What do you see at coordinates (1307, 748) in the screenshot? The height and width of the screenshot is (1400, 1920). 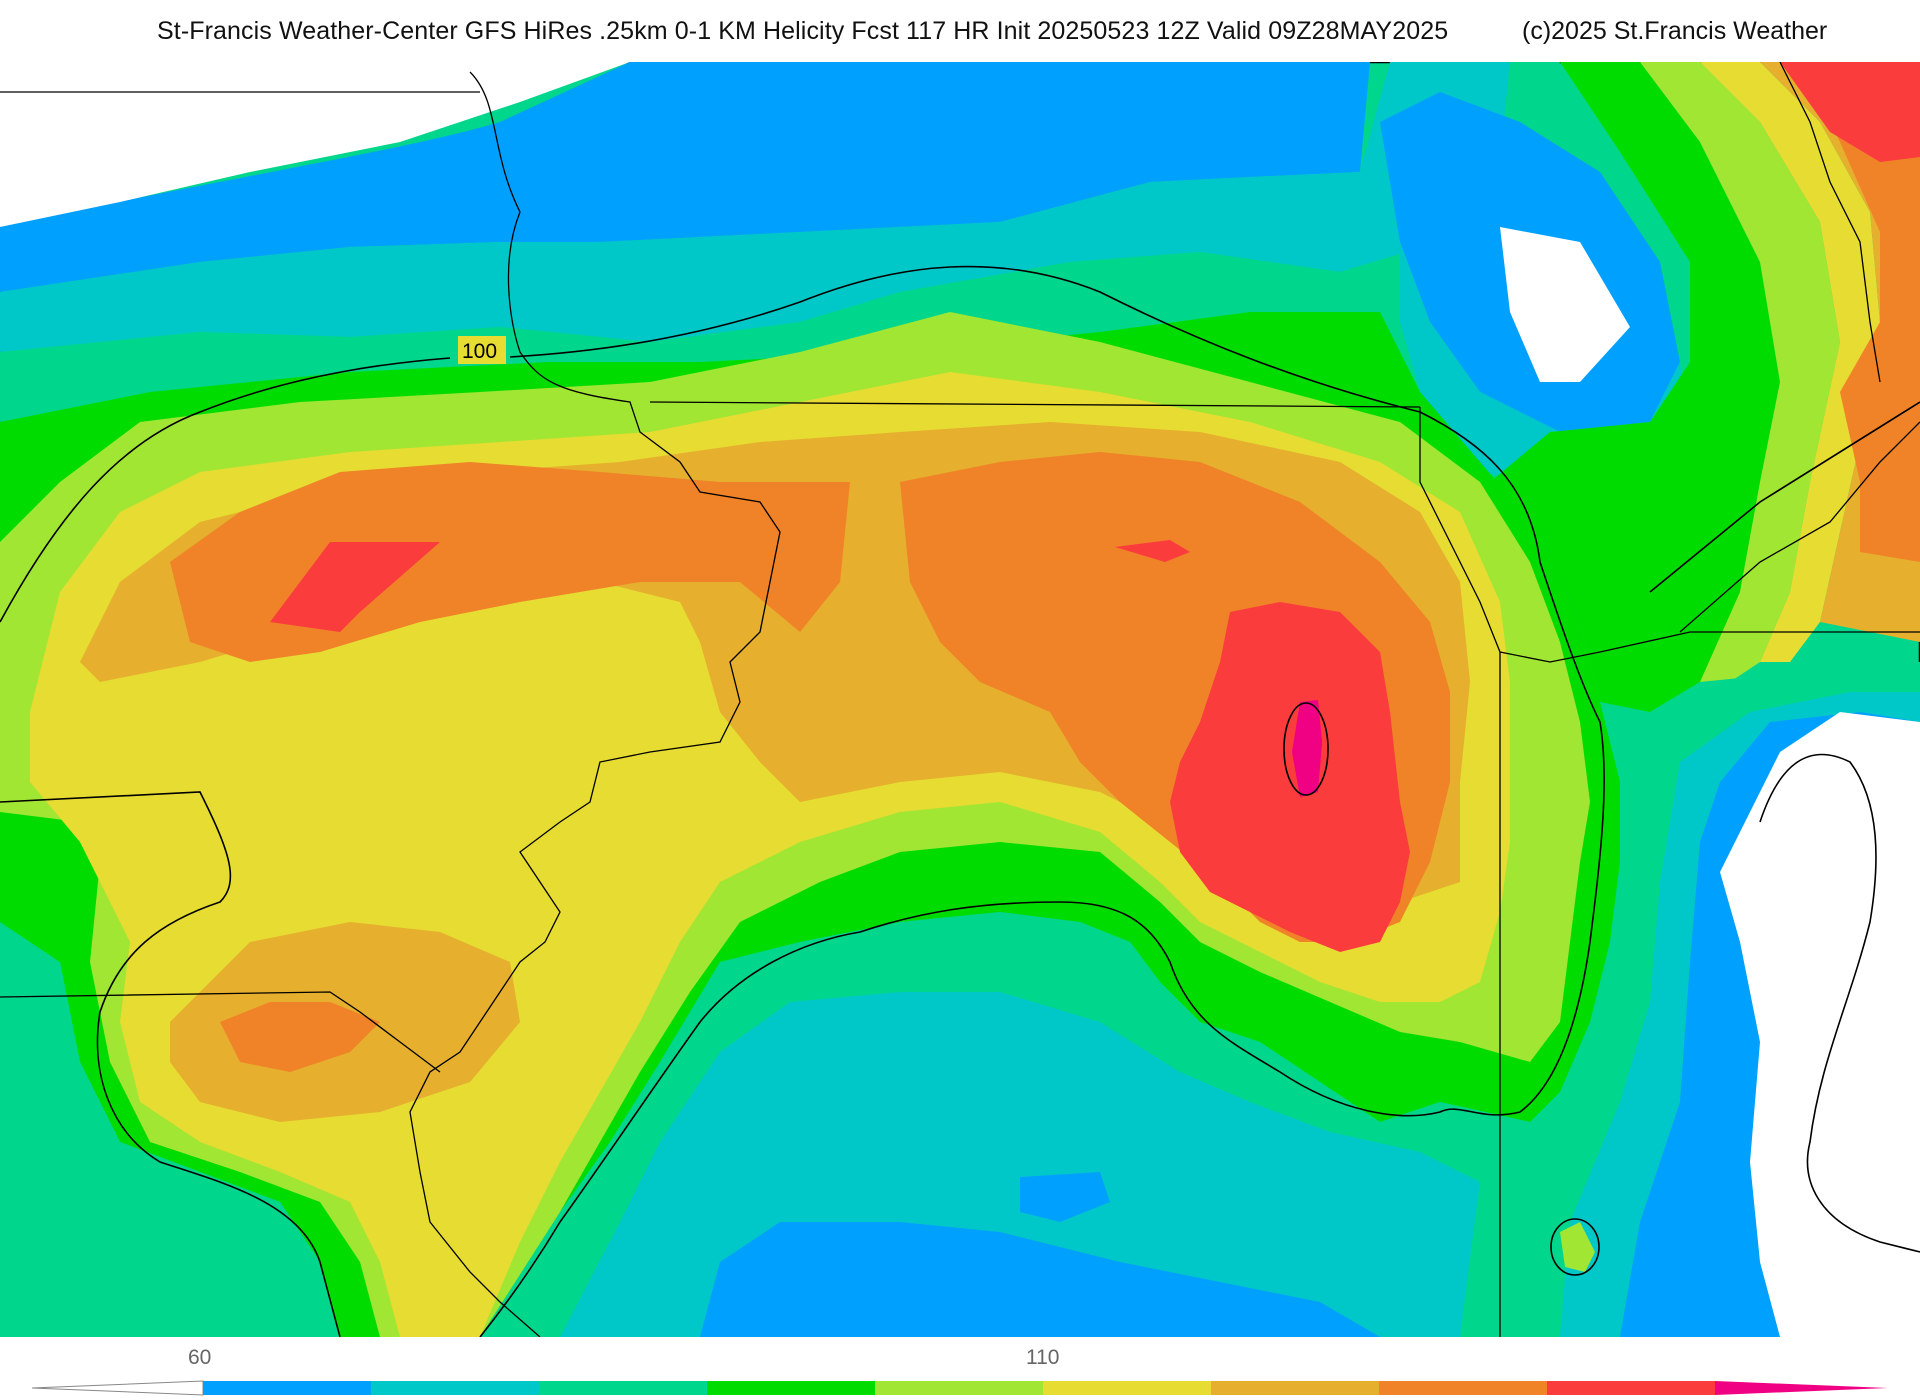 I see `band-magenta-peak` at bounding box center [1307, 748].